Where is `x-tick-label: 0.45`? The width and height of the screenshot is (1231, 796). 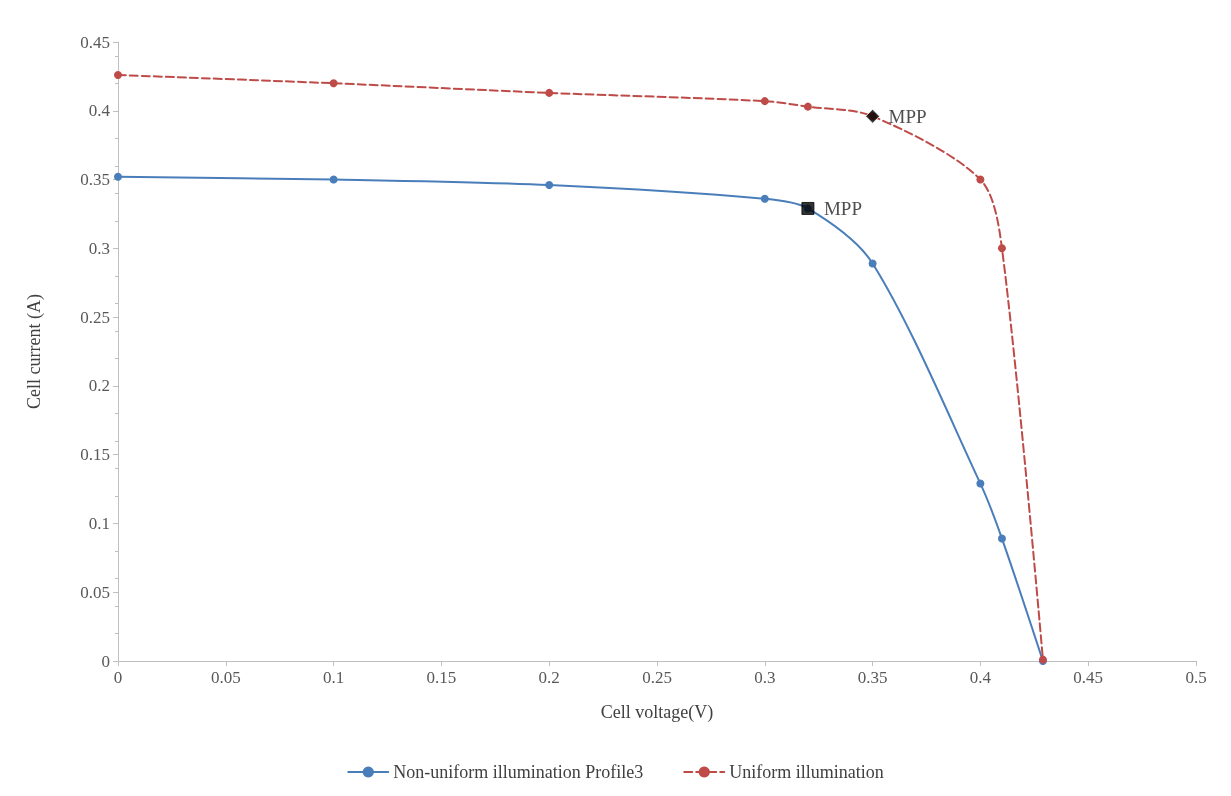
x-tick-label: 0.45 is located at coordinates (1088, 677).